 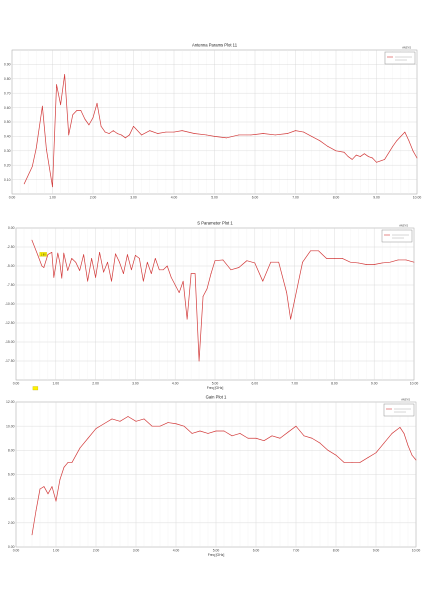 I want to click on marker-label: 1.80, so click(x=44, y=255).